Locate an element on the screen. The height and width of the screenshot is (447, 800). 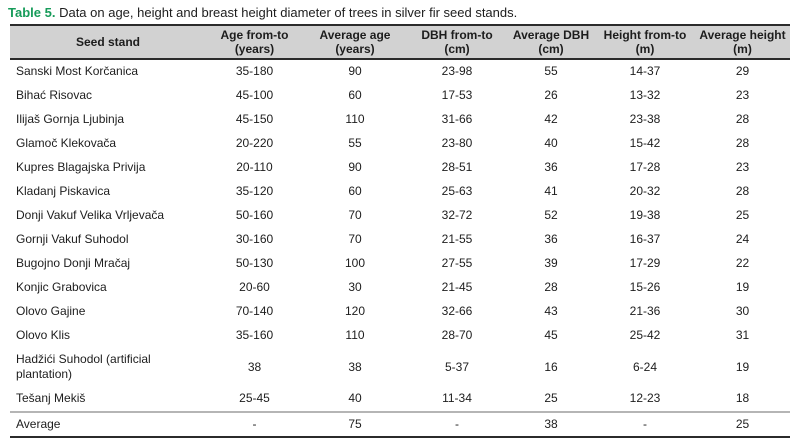
row-value-cell: 100 is located at coordinates (355, 263).